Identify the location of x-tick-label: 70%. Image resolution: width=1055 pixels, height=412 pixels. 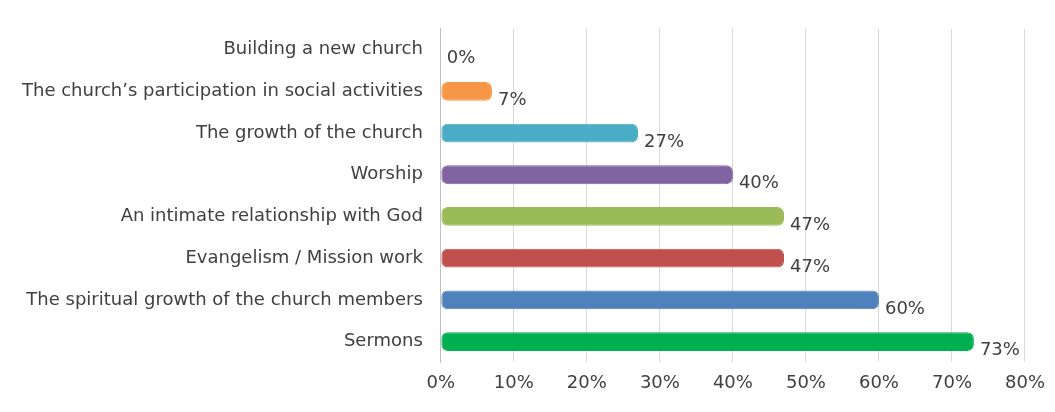
(951, 381).